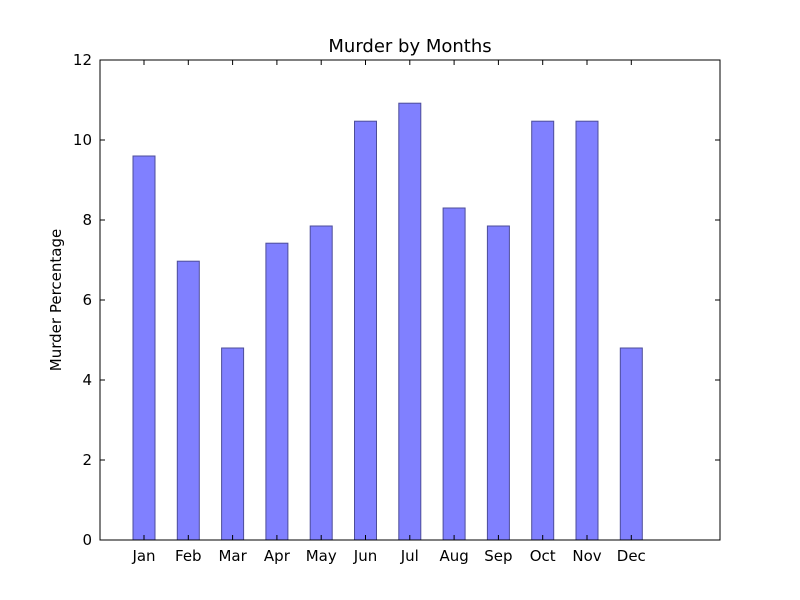 This screenshot has width=800, height=600. What do you see at coordinates (631, 556) in the screenshot?
I see `x-tick-label: Dec` at bounding box center [631, 556].